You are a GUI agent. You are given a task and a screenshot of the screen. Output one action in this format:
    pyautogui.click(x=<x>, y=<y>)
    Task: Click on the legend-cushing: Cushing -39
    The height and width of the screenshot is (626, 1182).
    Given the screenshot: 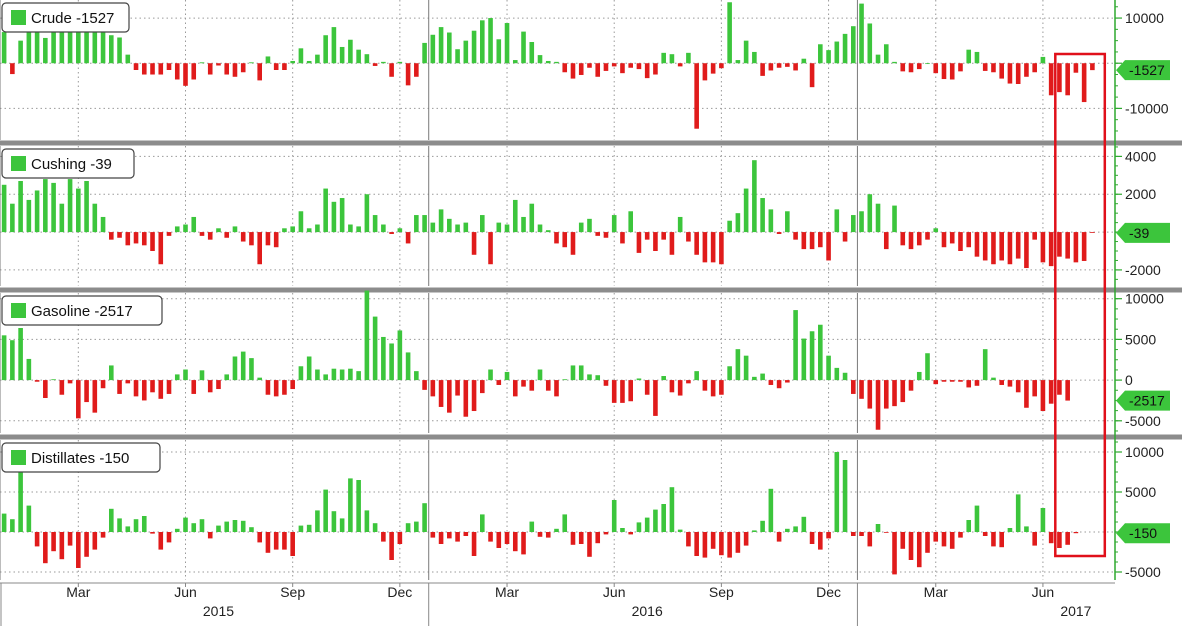 What is the action you would take?
    pyautogui.click(x=68, y=163)
    